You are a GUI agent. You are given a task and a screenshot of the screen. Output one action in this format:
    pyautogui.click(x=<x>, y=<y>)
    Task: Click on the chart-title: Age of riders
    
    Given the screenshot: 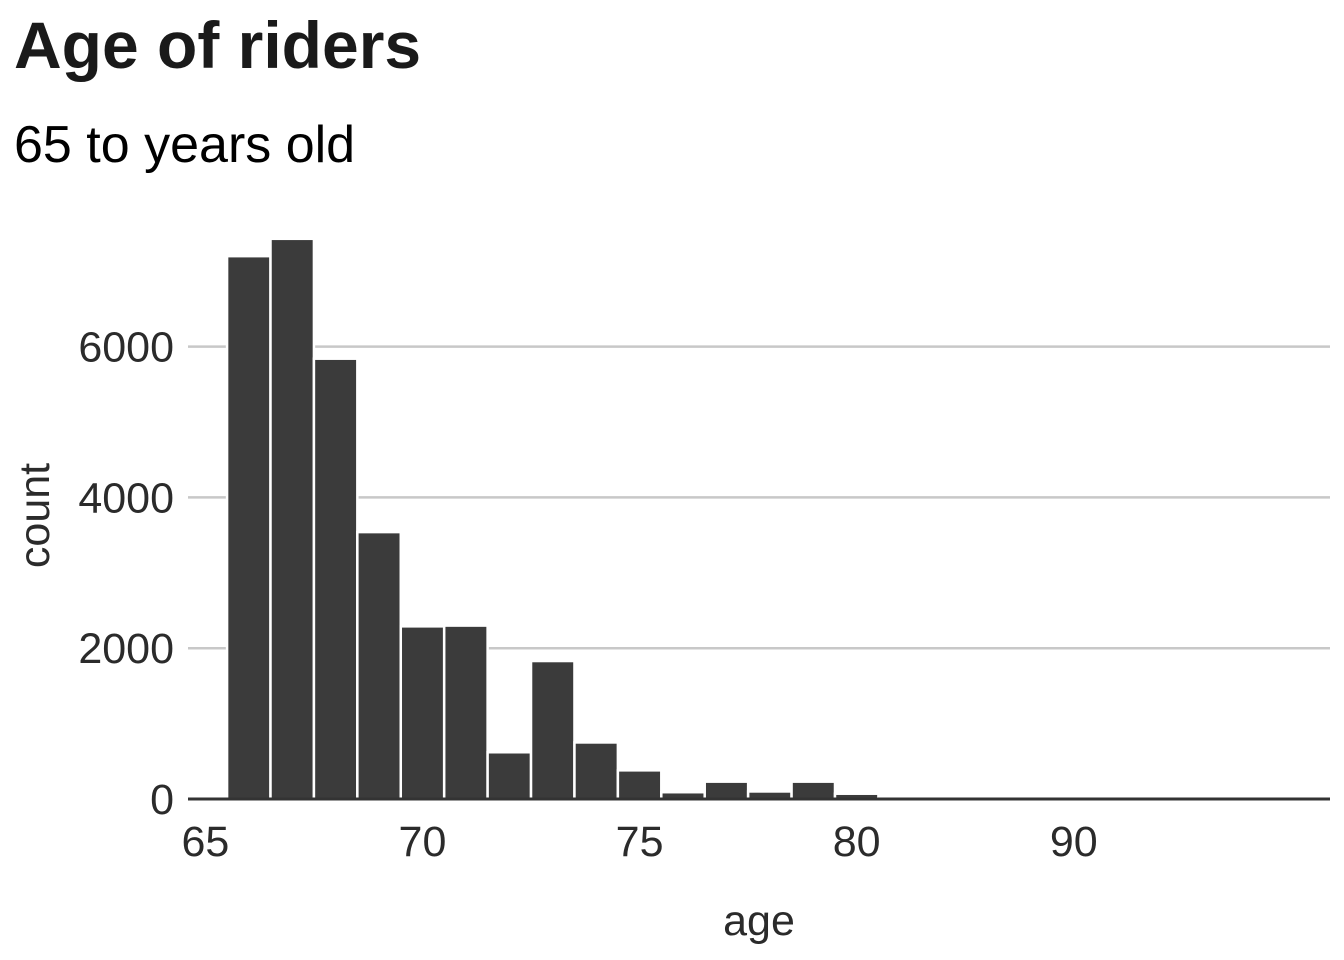 What is the action you would take?
    pyautogui.click(x=218, y=45)
    